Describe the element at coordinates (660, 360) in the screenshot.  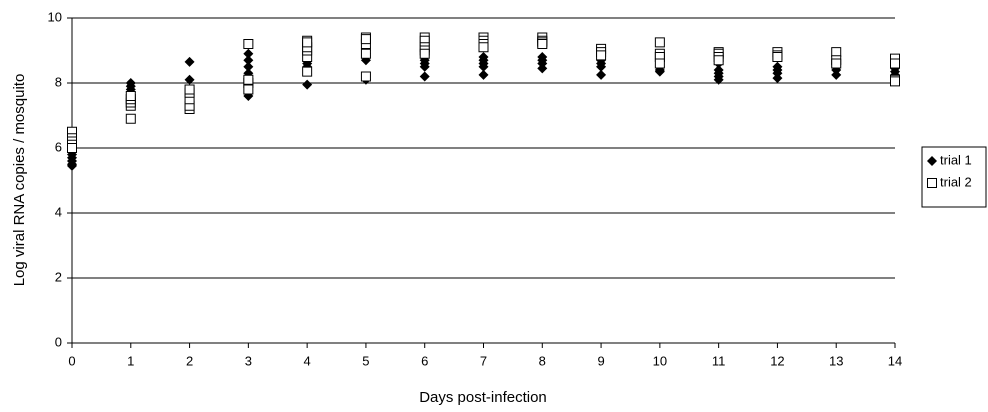
I see `x-tick-label: 10` at that location.